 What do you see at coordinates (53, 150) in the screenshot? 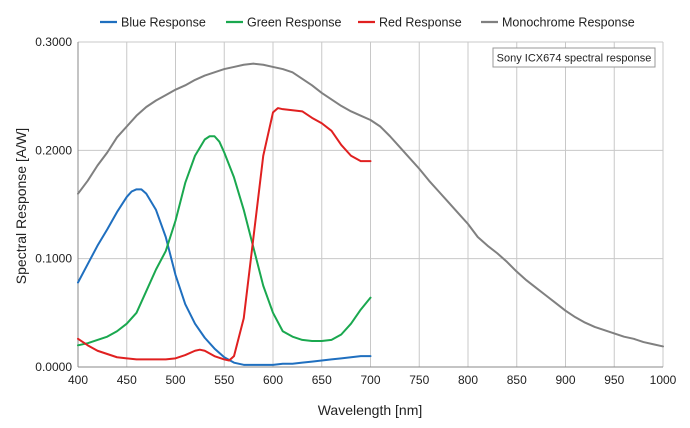
I see `y-tick-label: 0.2000` at bounding box center [53, 150].